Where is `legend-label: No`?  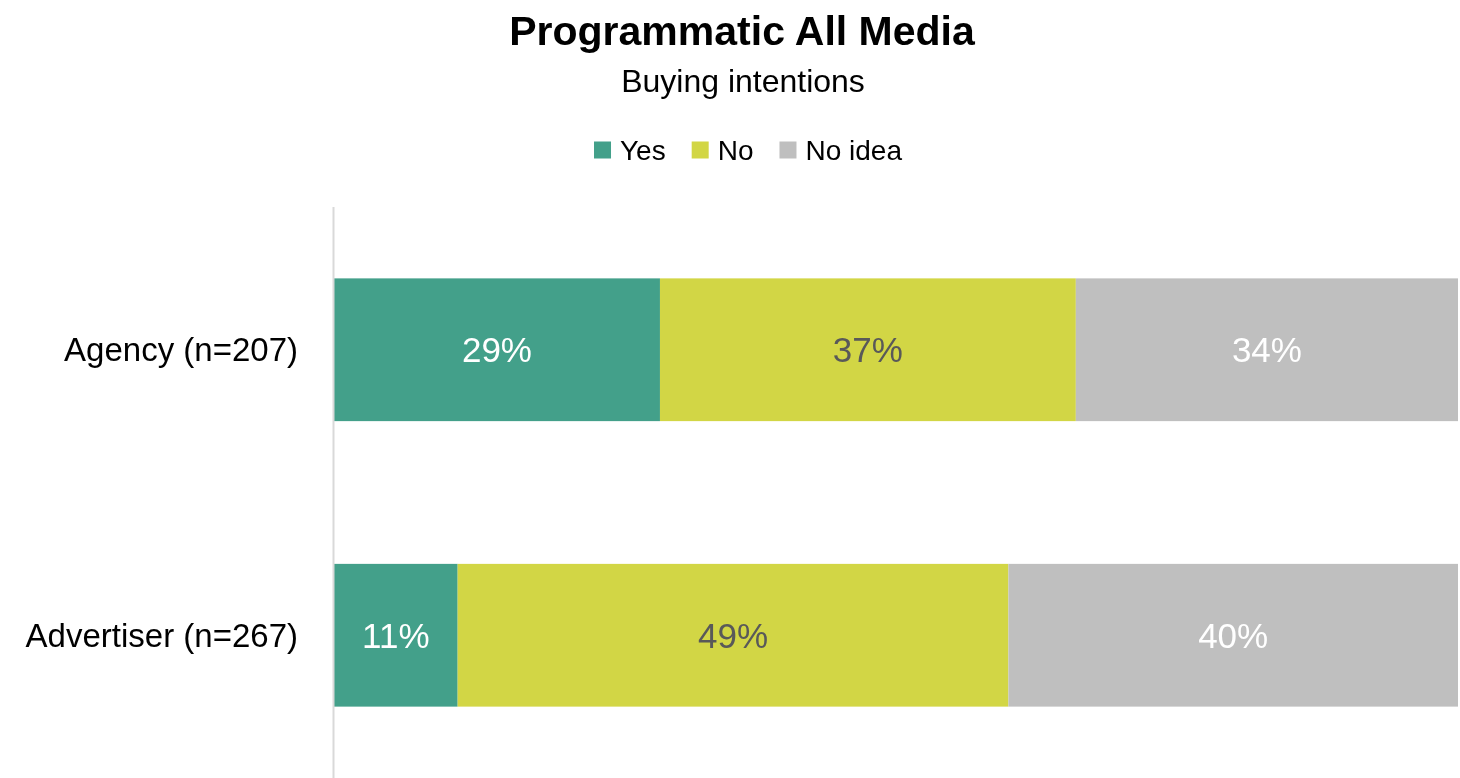 legend-label: No is located at coordinates (735, 150).